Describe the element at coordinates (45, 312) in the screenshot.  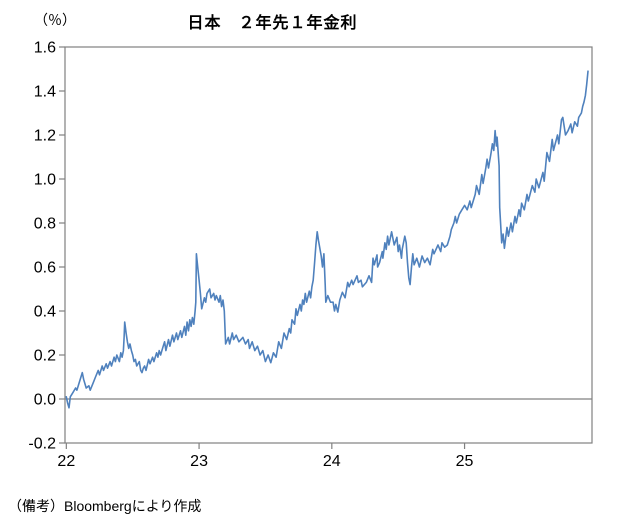
I see `y-tick-label: 0.4` at that location.